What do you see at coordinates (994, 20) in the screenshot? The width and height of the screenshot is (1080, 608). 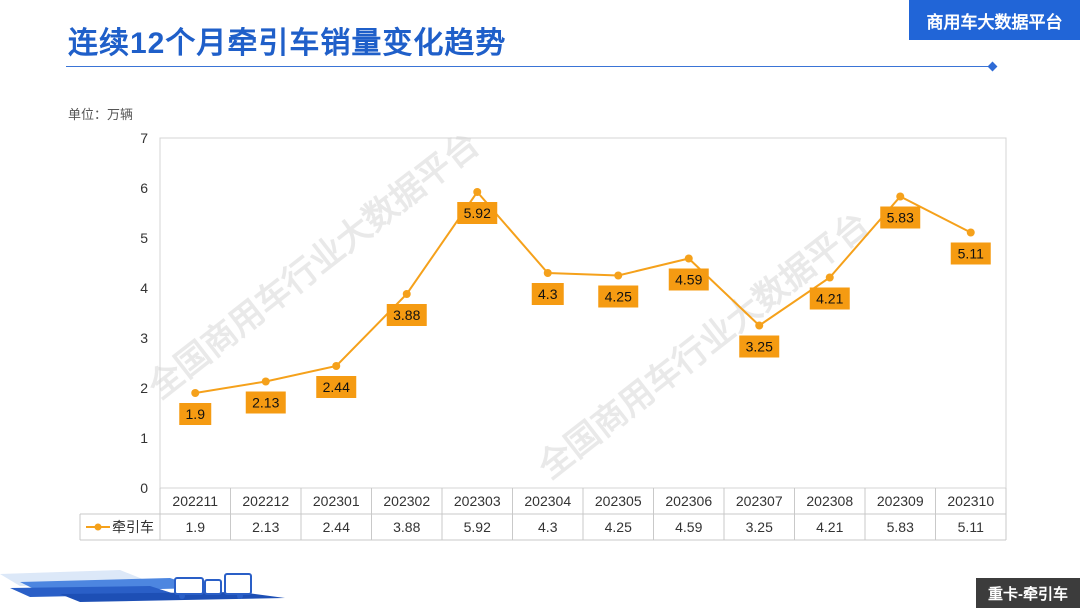 I see `brand-badge: 商用车大数据平台` at bounding box center [994, 20].